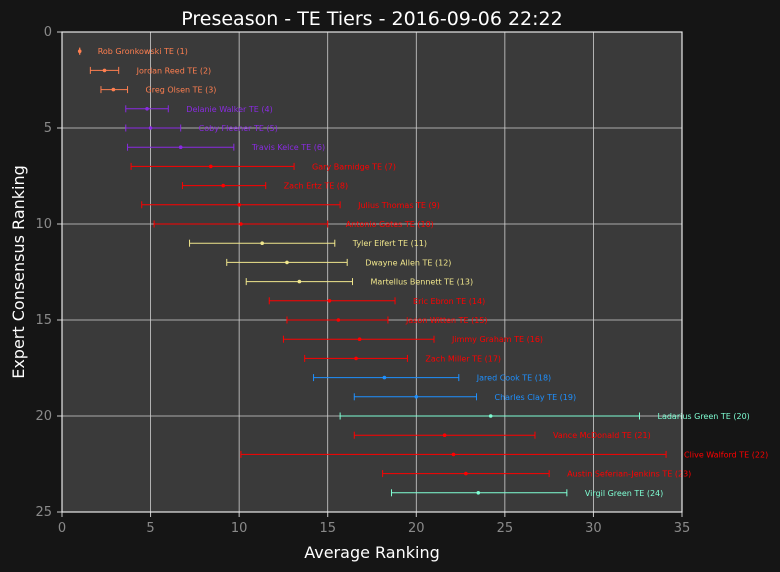  What do you see at coordinates (465, 397) in the screenshot?
I see `player-mark: Charles Clay TE (19)` at bounding box center [465, 397].